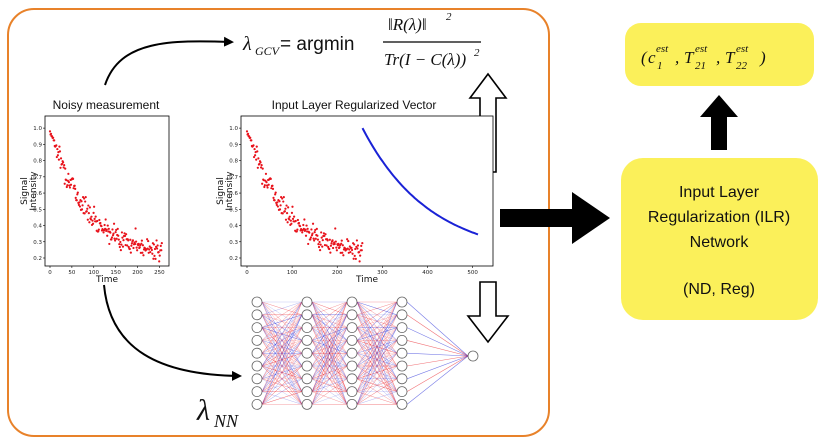 The height and width of the screenshot is (445, 831). I want to click on y-tick-label: 0.7, so click(37, 178).